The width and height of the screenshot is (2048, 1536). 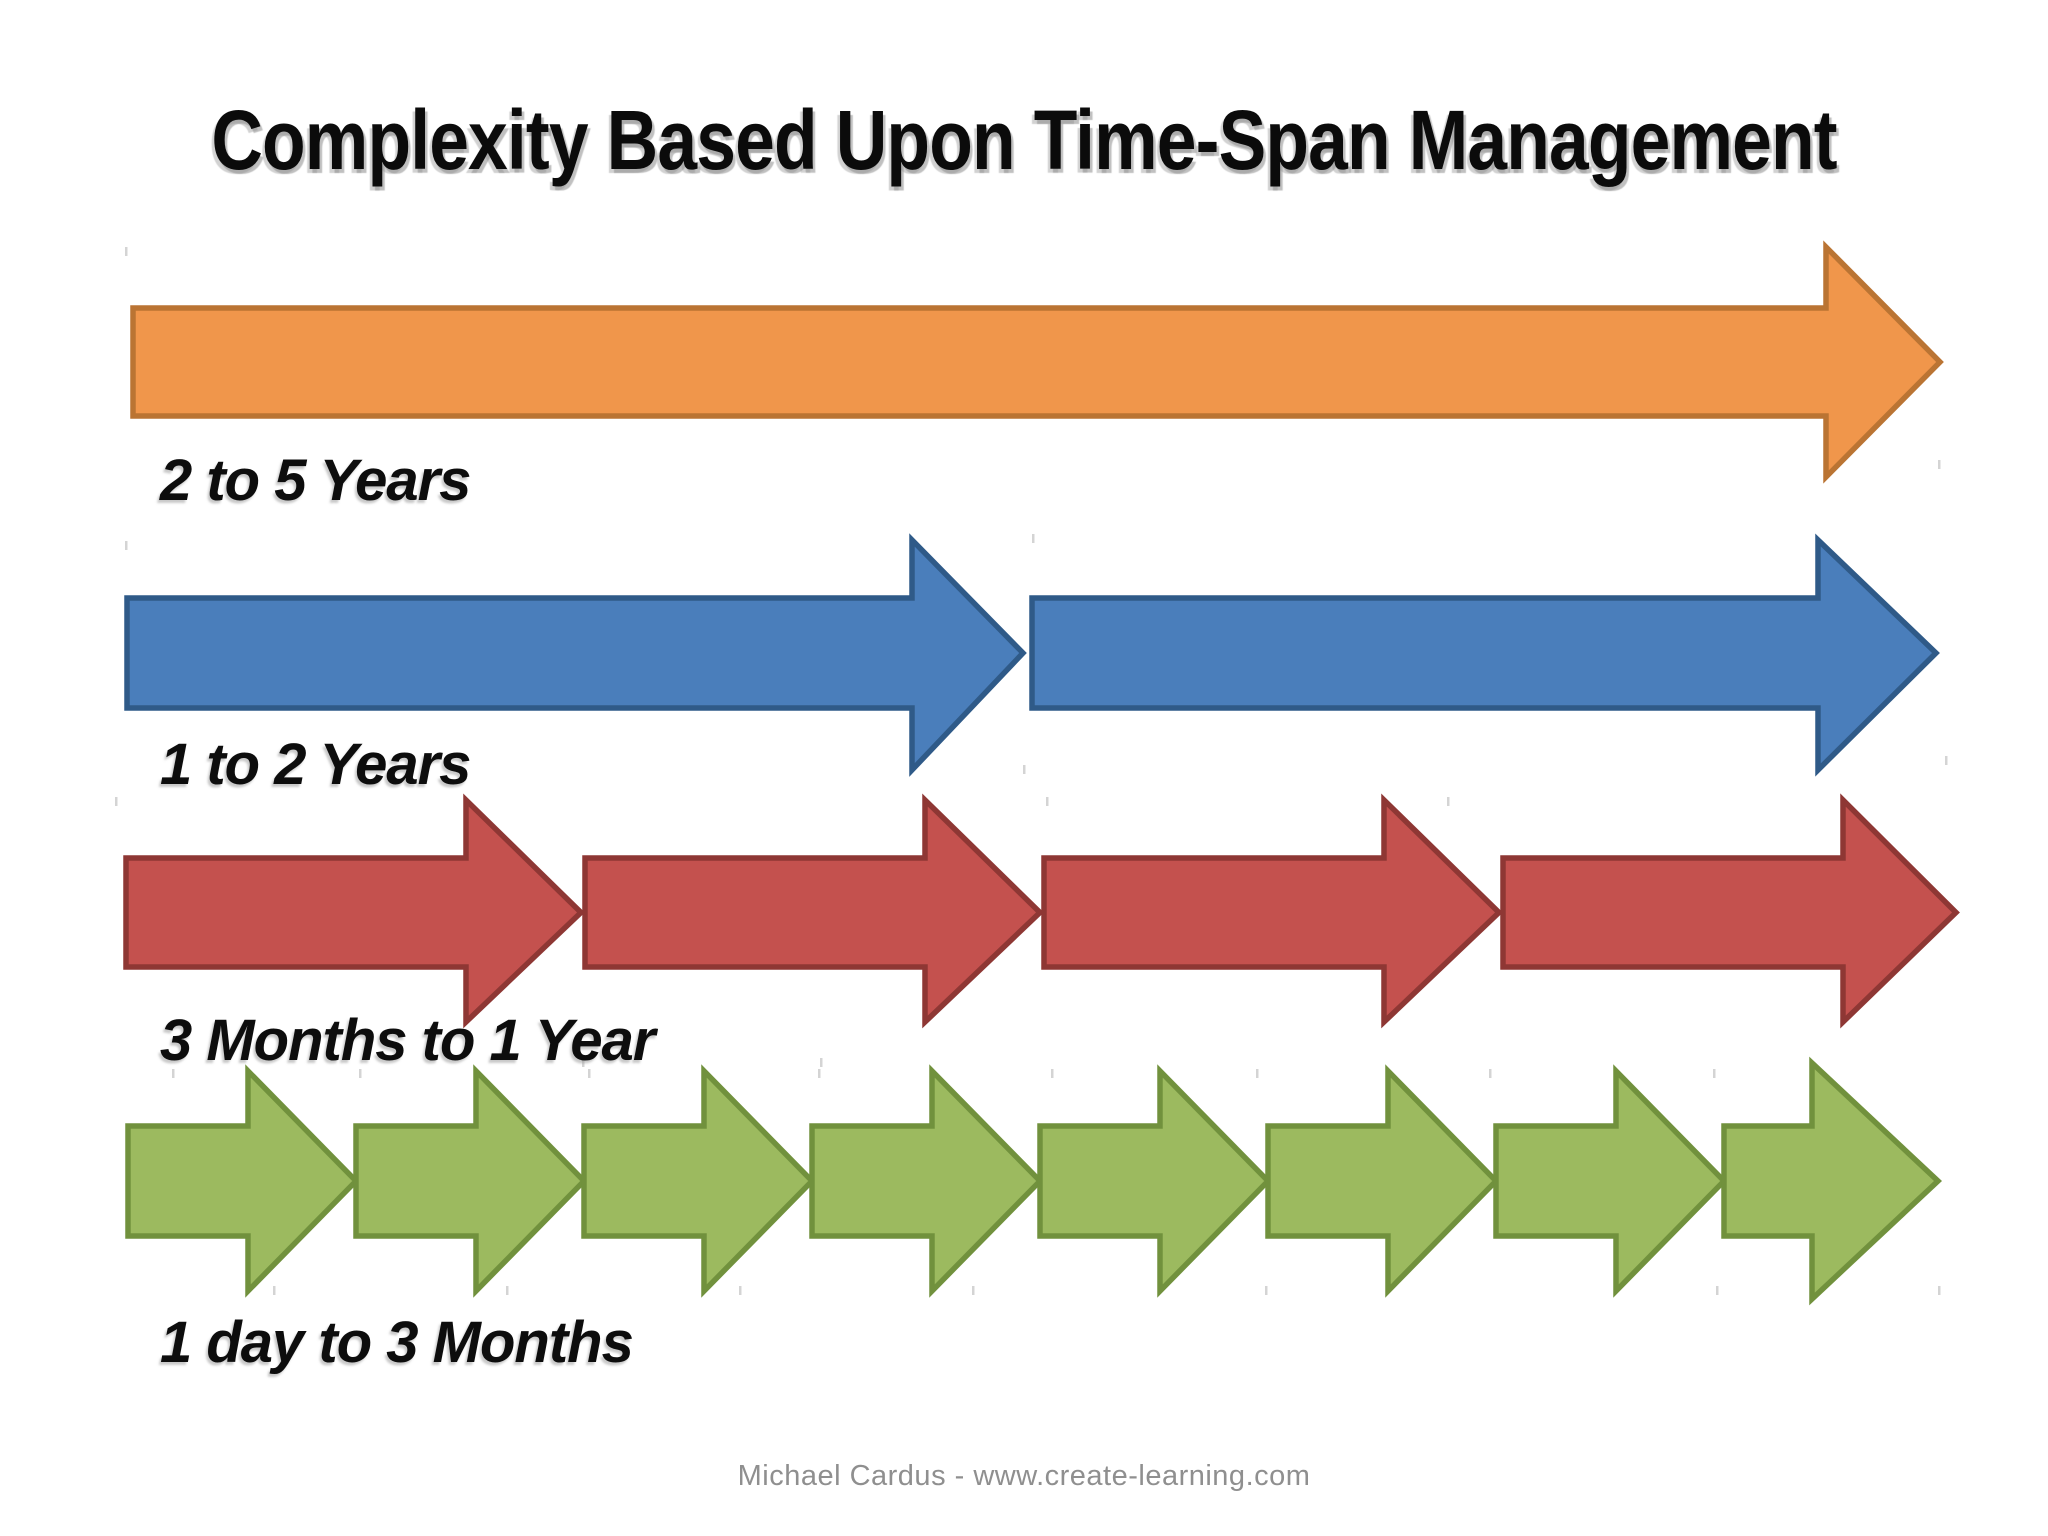 What do you see at coordinates (397, 1342) in the screenshot?
I see `label-1-day-to-3-months: 1 day to 3 Months` at bounding box center [397, 1342].